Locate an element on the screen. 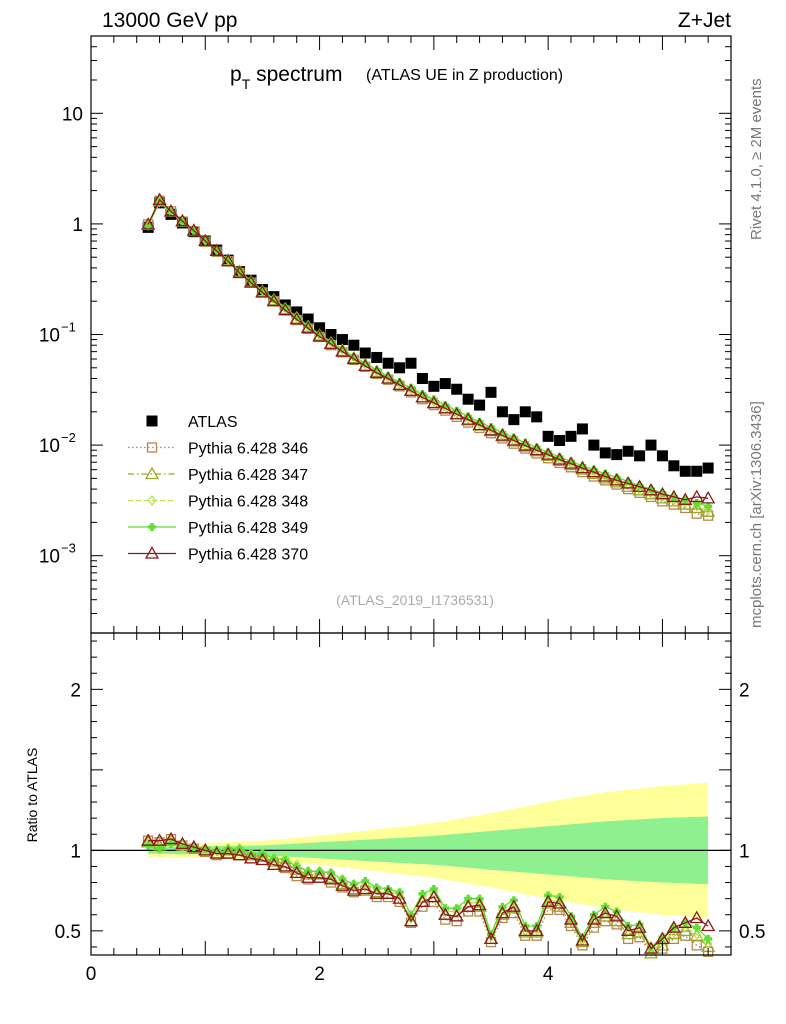 This screenshot has width=786, height=1024. legend-entry-0: ATLAS is located at coordinates (192, 422).